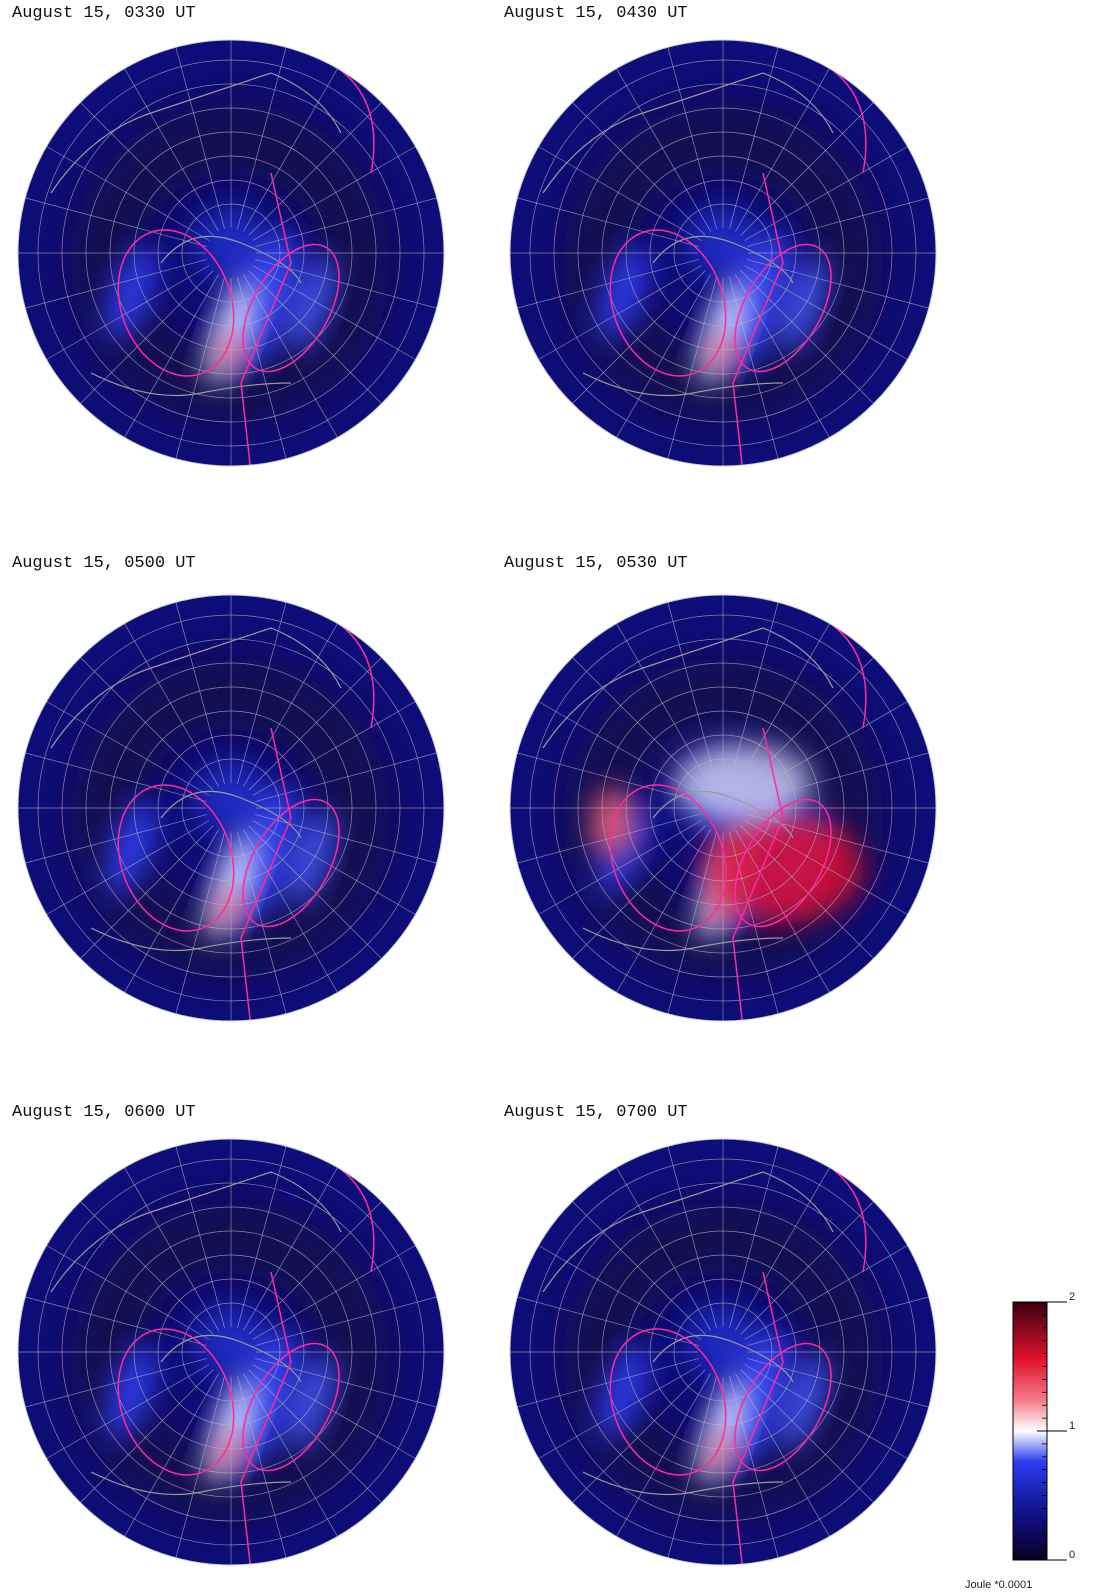 Image resolution: width=1101 pixels, height=1596 pixels. What do you see at coordinates (104, 1112) in the screenshot?
I see `panel-title: August 15, 0600 UT` at bounding box center [104, 1112].